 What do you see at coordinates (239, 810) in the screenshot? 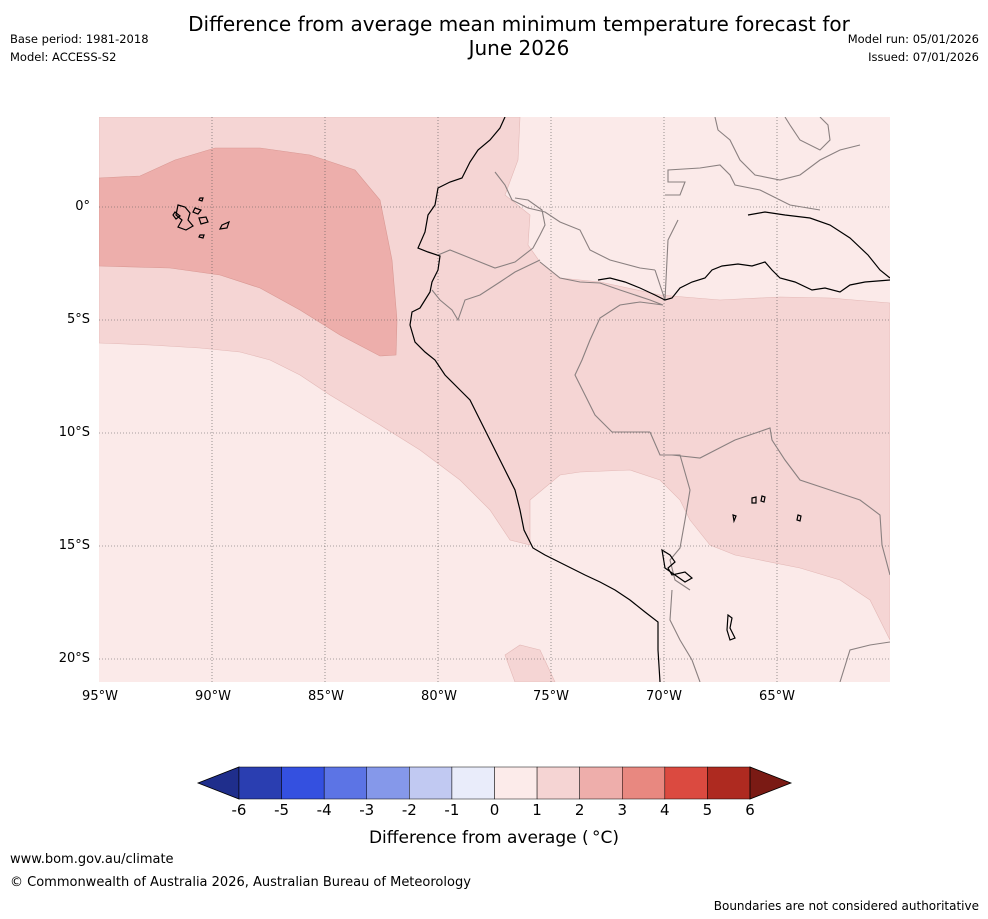
I see `colorbar-tick-label: -6` at bounding box center [239, 810].